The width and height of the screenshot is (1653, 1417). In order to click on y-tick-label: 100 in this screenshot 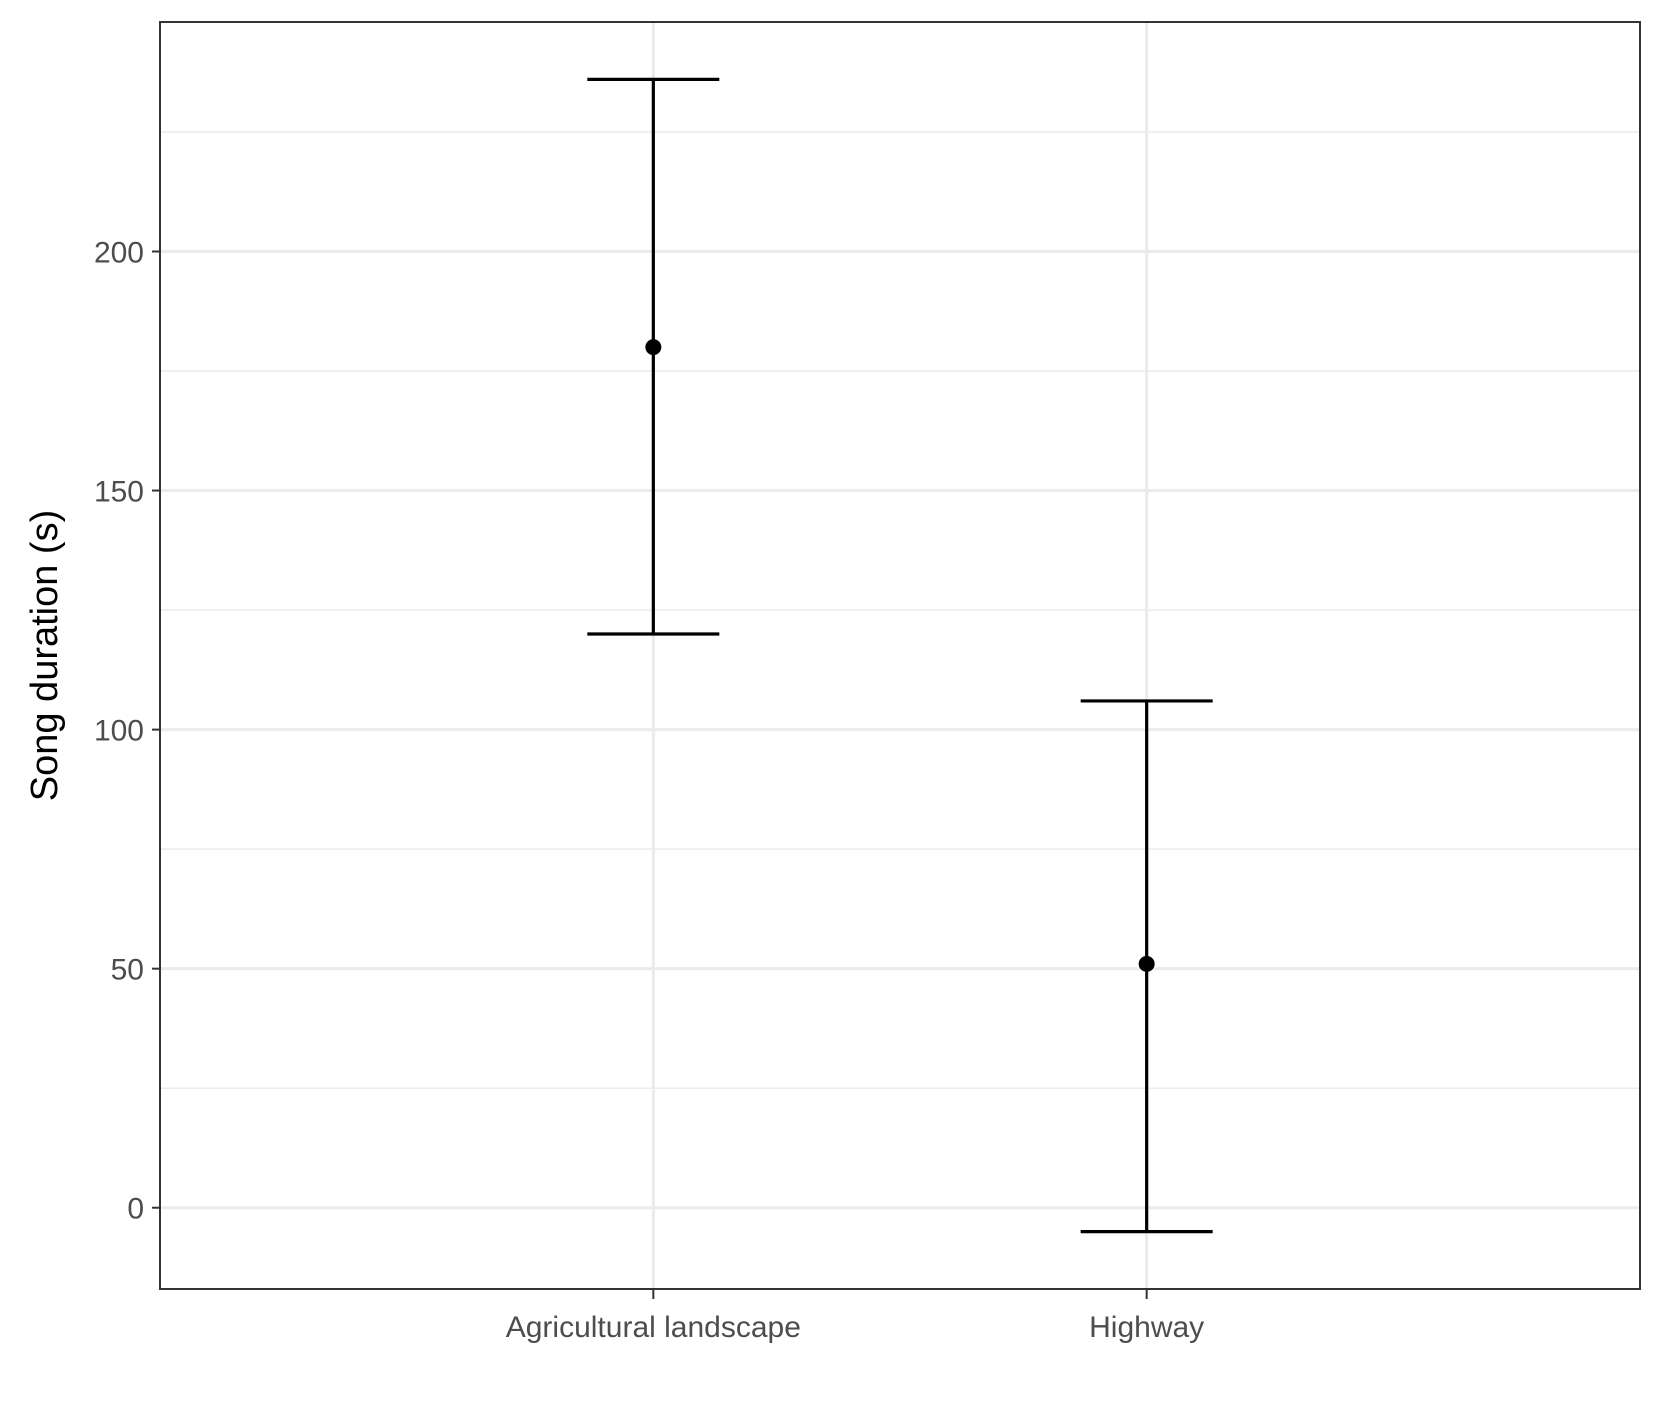, I will do `click(119, 731)`.